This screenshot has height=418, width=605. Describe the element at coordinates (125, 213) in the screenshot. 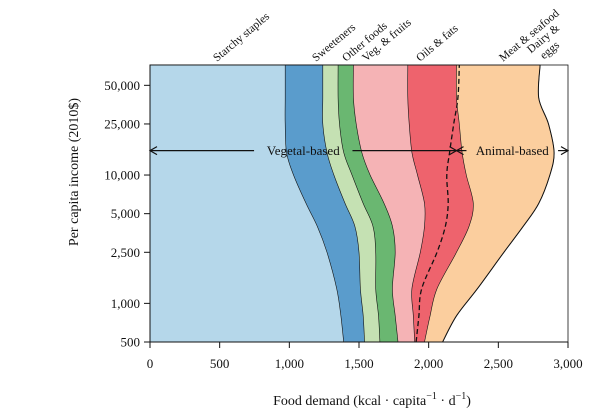

I see `y-tick-label: 5,000` at that location.